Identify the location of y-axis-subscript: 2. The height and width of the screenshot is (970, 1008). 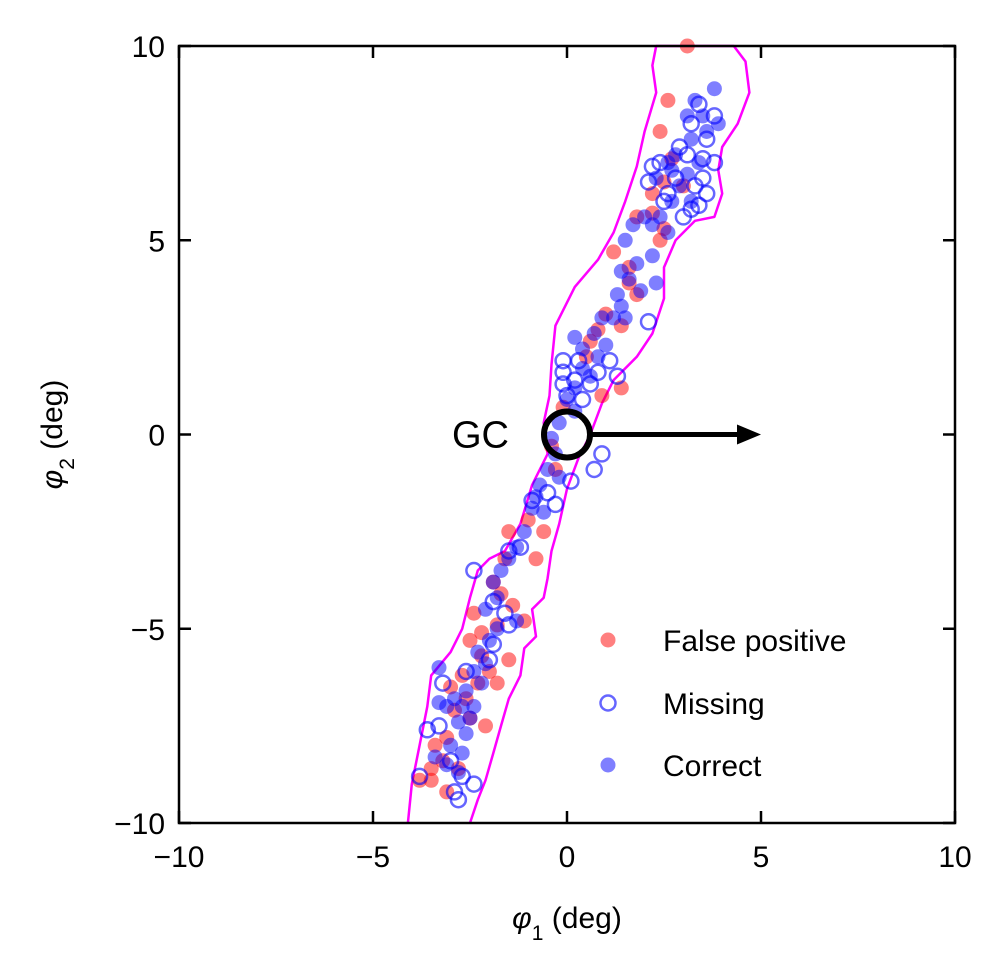
(67, 464).